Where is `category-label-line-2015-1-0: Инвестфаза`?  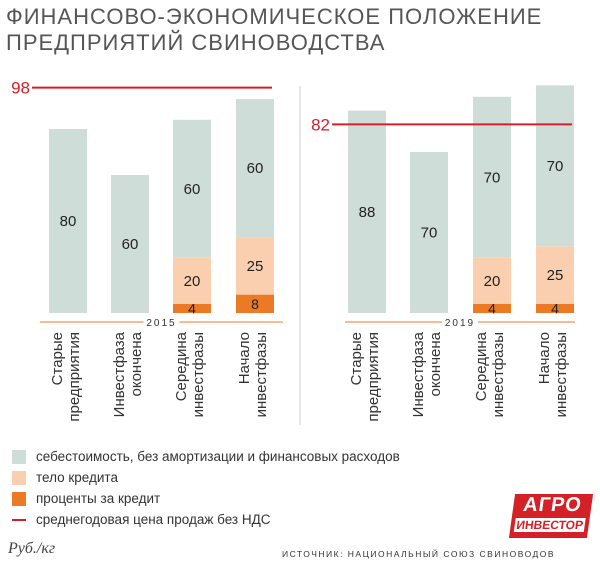
category-label-line-2015-1-0: Инвестфаза is located at coordinates (119, 374).